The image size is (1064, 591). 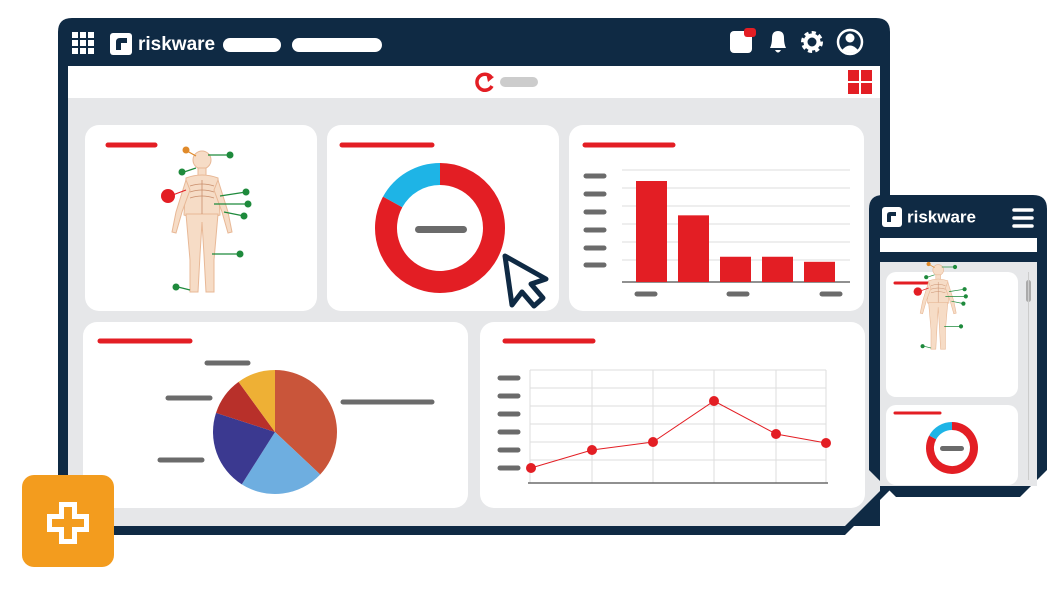 I want to click on user-icon, so click(x=850, y=42).